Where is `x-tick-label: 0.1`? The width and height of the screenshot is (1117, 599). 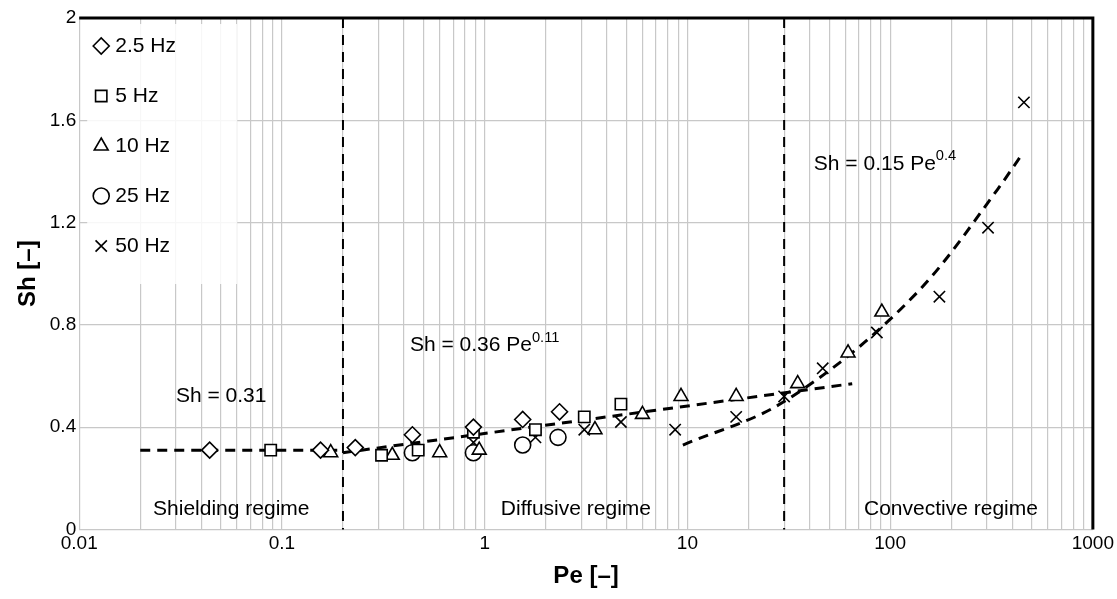
x-tick-label: 0.1 is located at coordinates (282, 543).